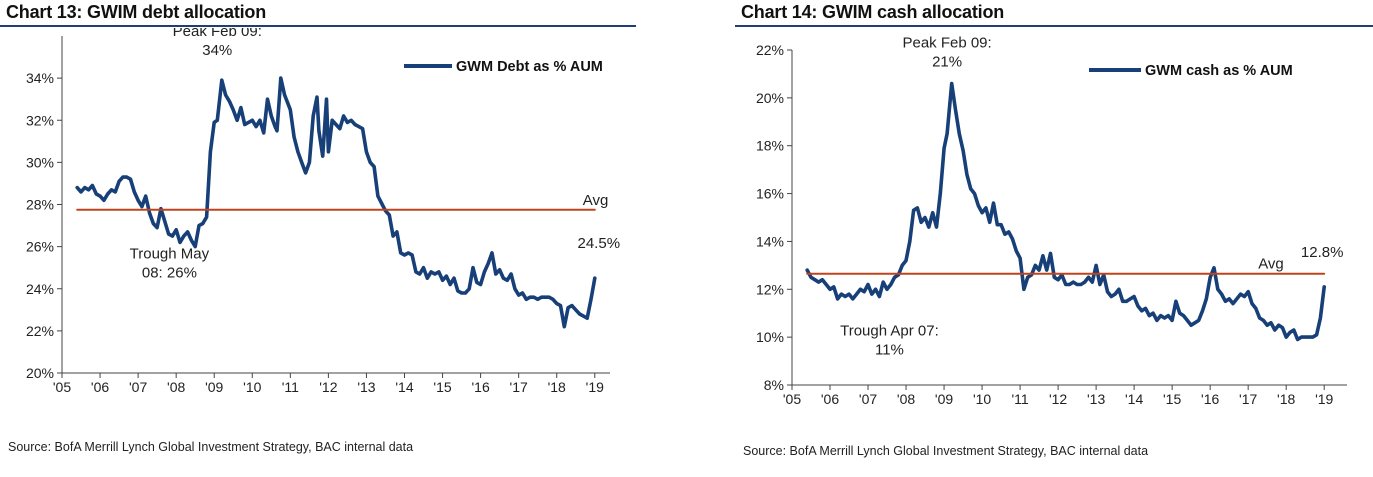 Image resolution: width=1373 pixels, height=477 pixels. Describe the element at coordinates (40, 120) in the screenshot. I see `chart-13-y-tick-label: 32%` at that location.